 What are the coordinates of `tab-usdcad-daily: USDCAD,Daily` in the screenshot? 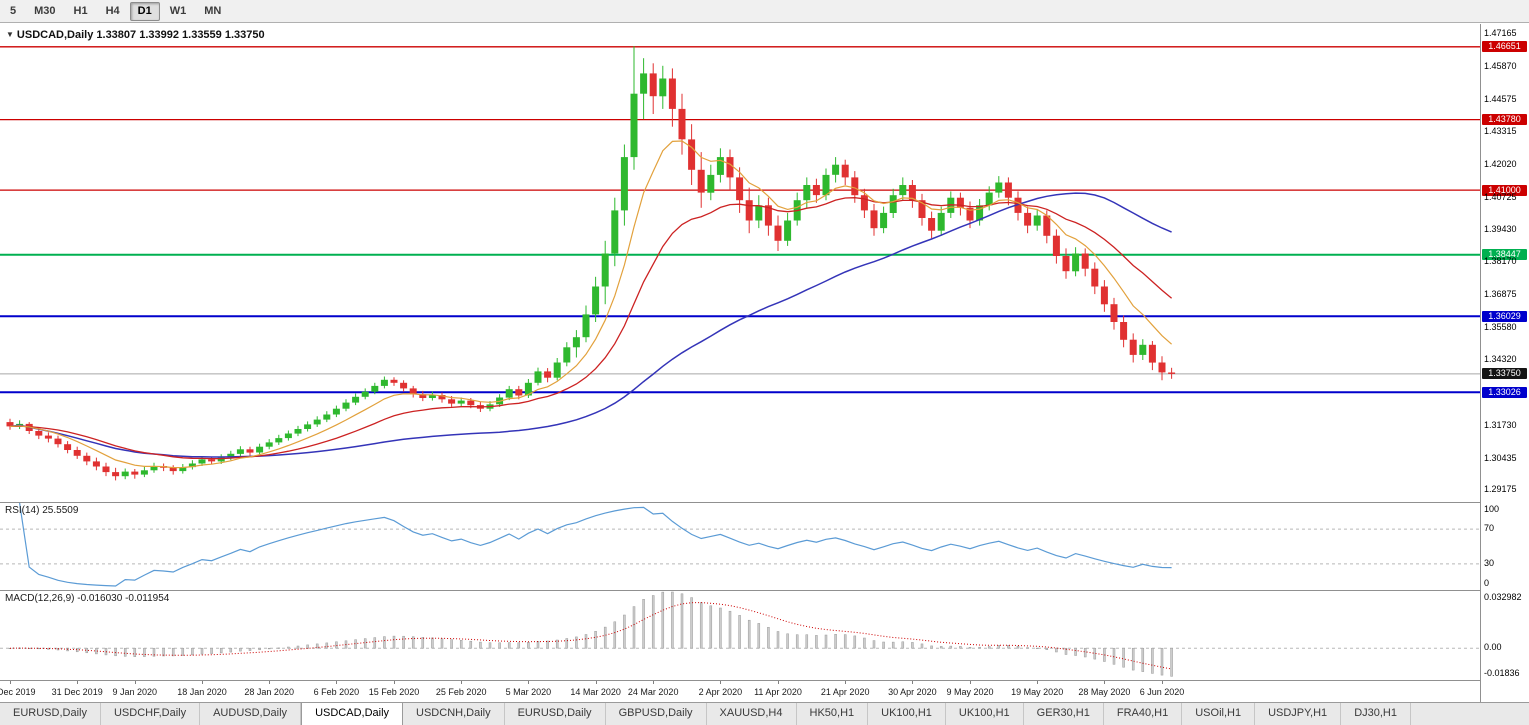 It's located at (352, 714).